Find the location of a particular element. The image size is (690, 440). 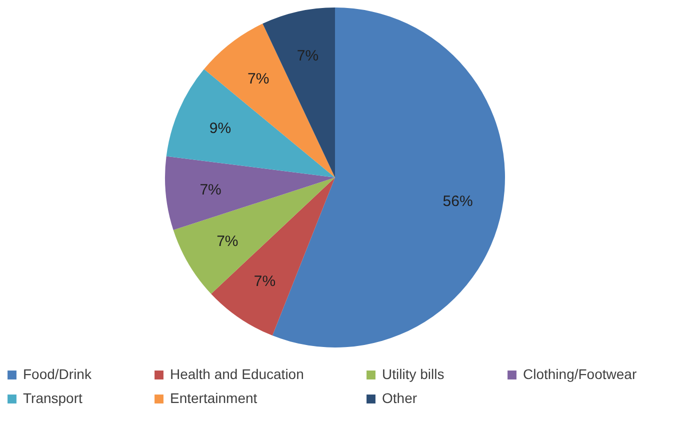

legend-label: Health and Education is located at coordinates (237, 374).